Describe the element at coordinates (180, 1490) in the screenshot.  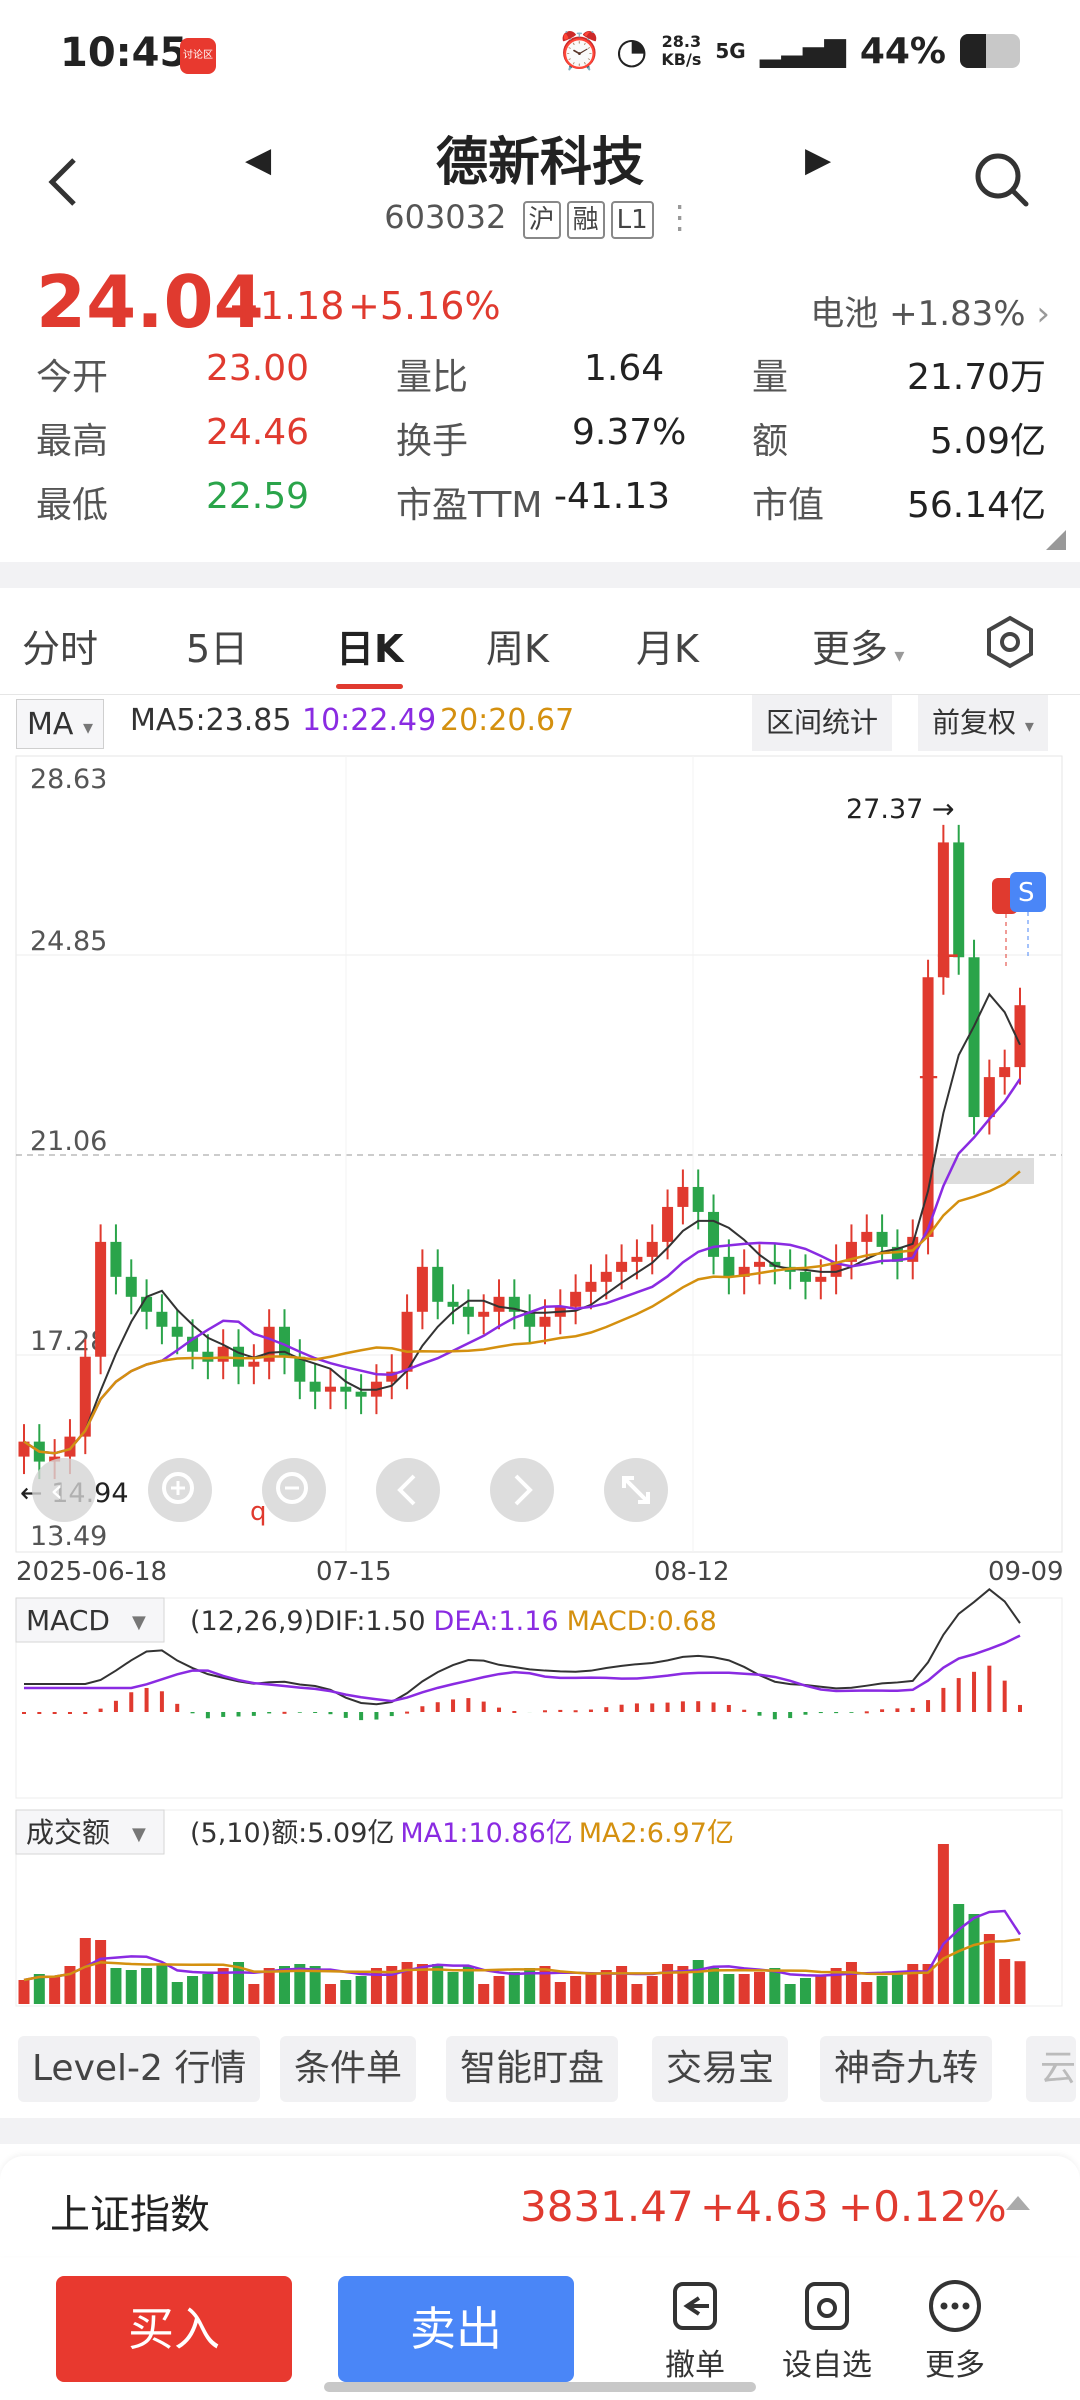
I see `chart-zoom-in-icon` at that location.